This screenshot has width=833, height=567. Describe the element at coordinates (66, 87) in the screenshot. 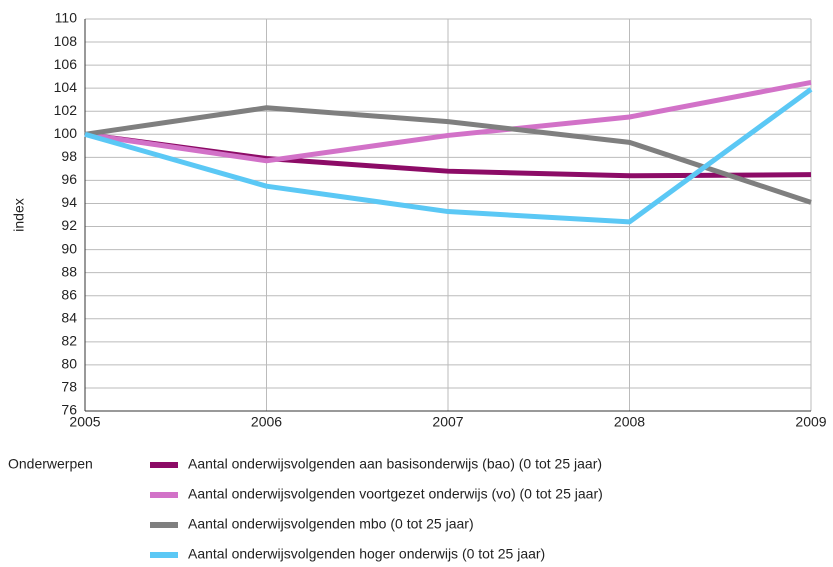

I see `y-tick-label: 104` at that location.